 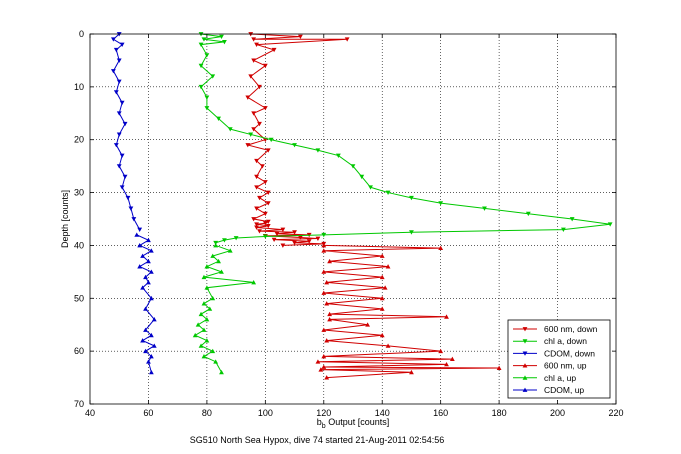 I want to click on x-tick-label: 180, so click(x=499, y=413).